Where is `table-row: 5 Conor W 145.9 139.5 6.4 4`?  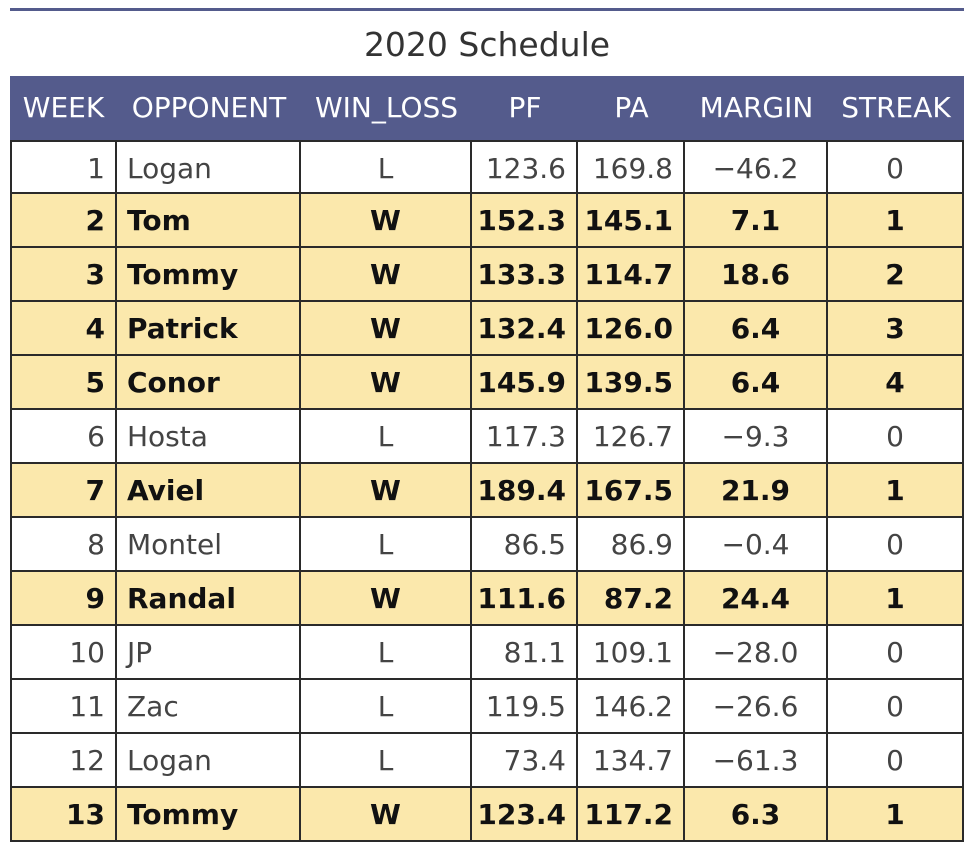
table-row: 5 Conor W 145.9 139.5 6.4 4 is located at coordinates (487, 383).